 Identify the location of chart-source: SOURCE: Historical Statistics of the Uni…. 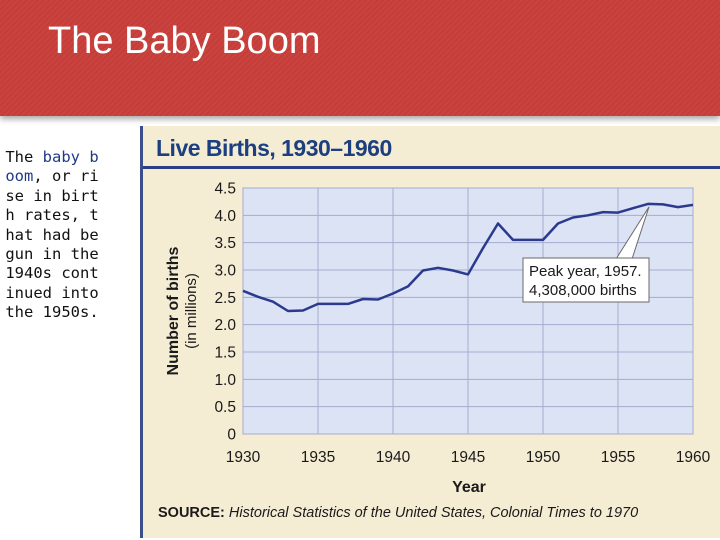
(398, 513).